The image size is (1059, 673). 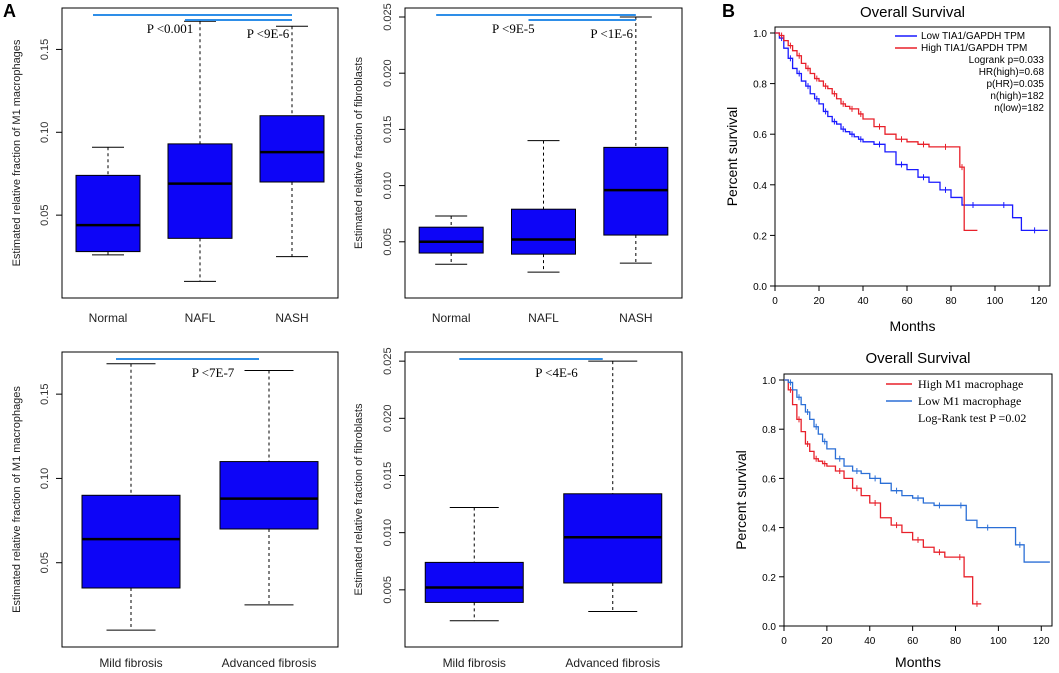 I want to click on legend-stat: n(low)=182, so click(x=1019, y=108).